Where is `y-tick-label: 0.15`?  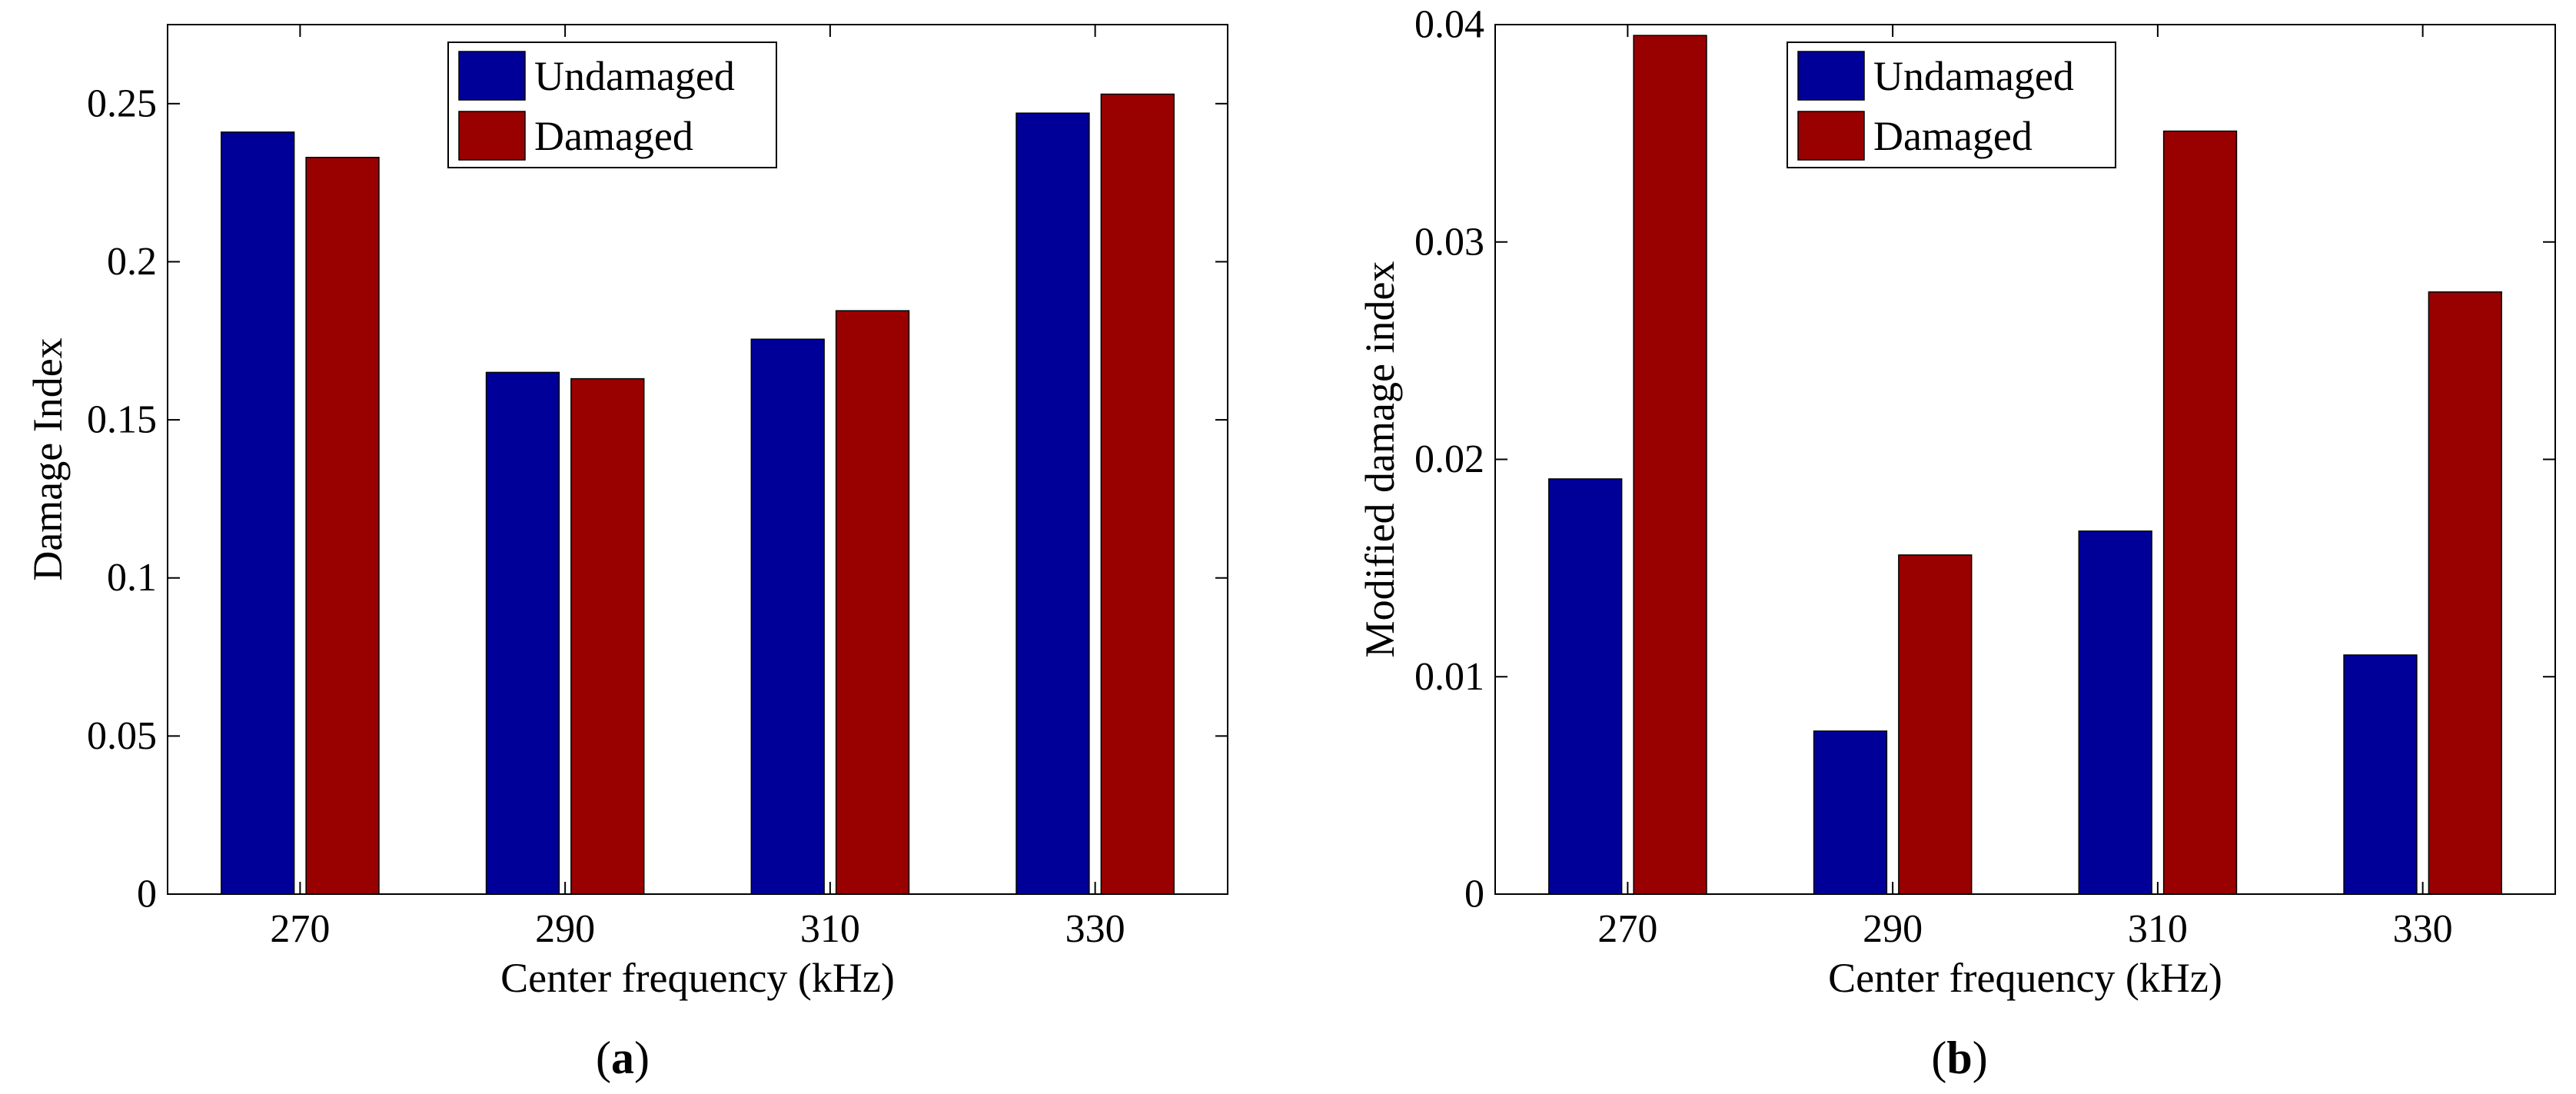
y-tick-label: 0.15 is located at coordinates (122, 420).